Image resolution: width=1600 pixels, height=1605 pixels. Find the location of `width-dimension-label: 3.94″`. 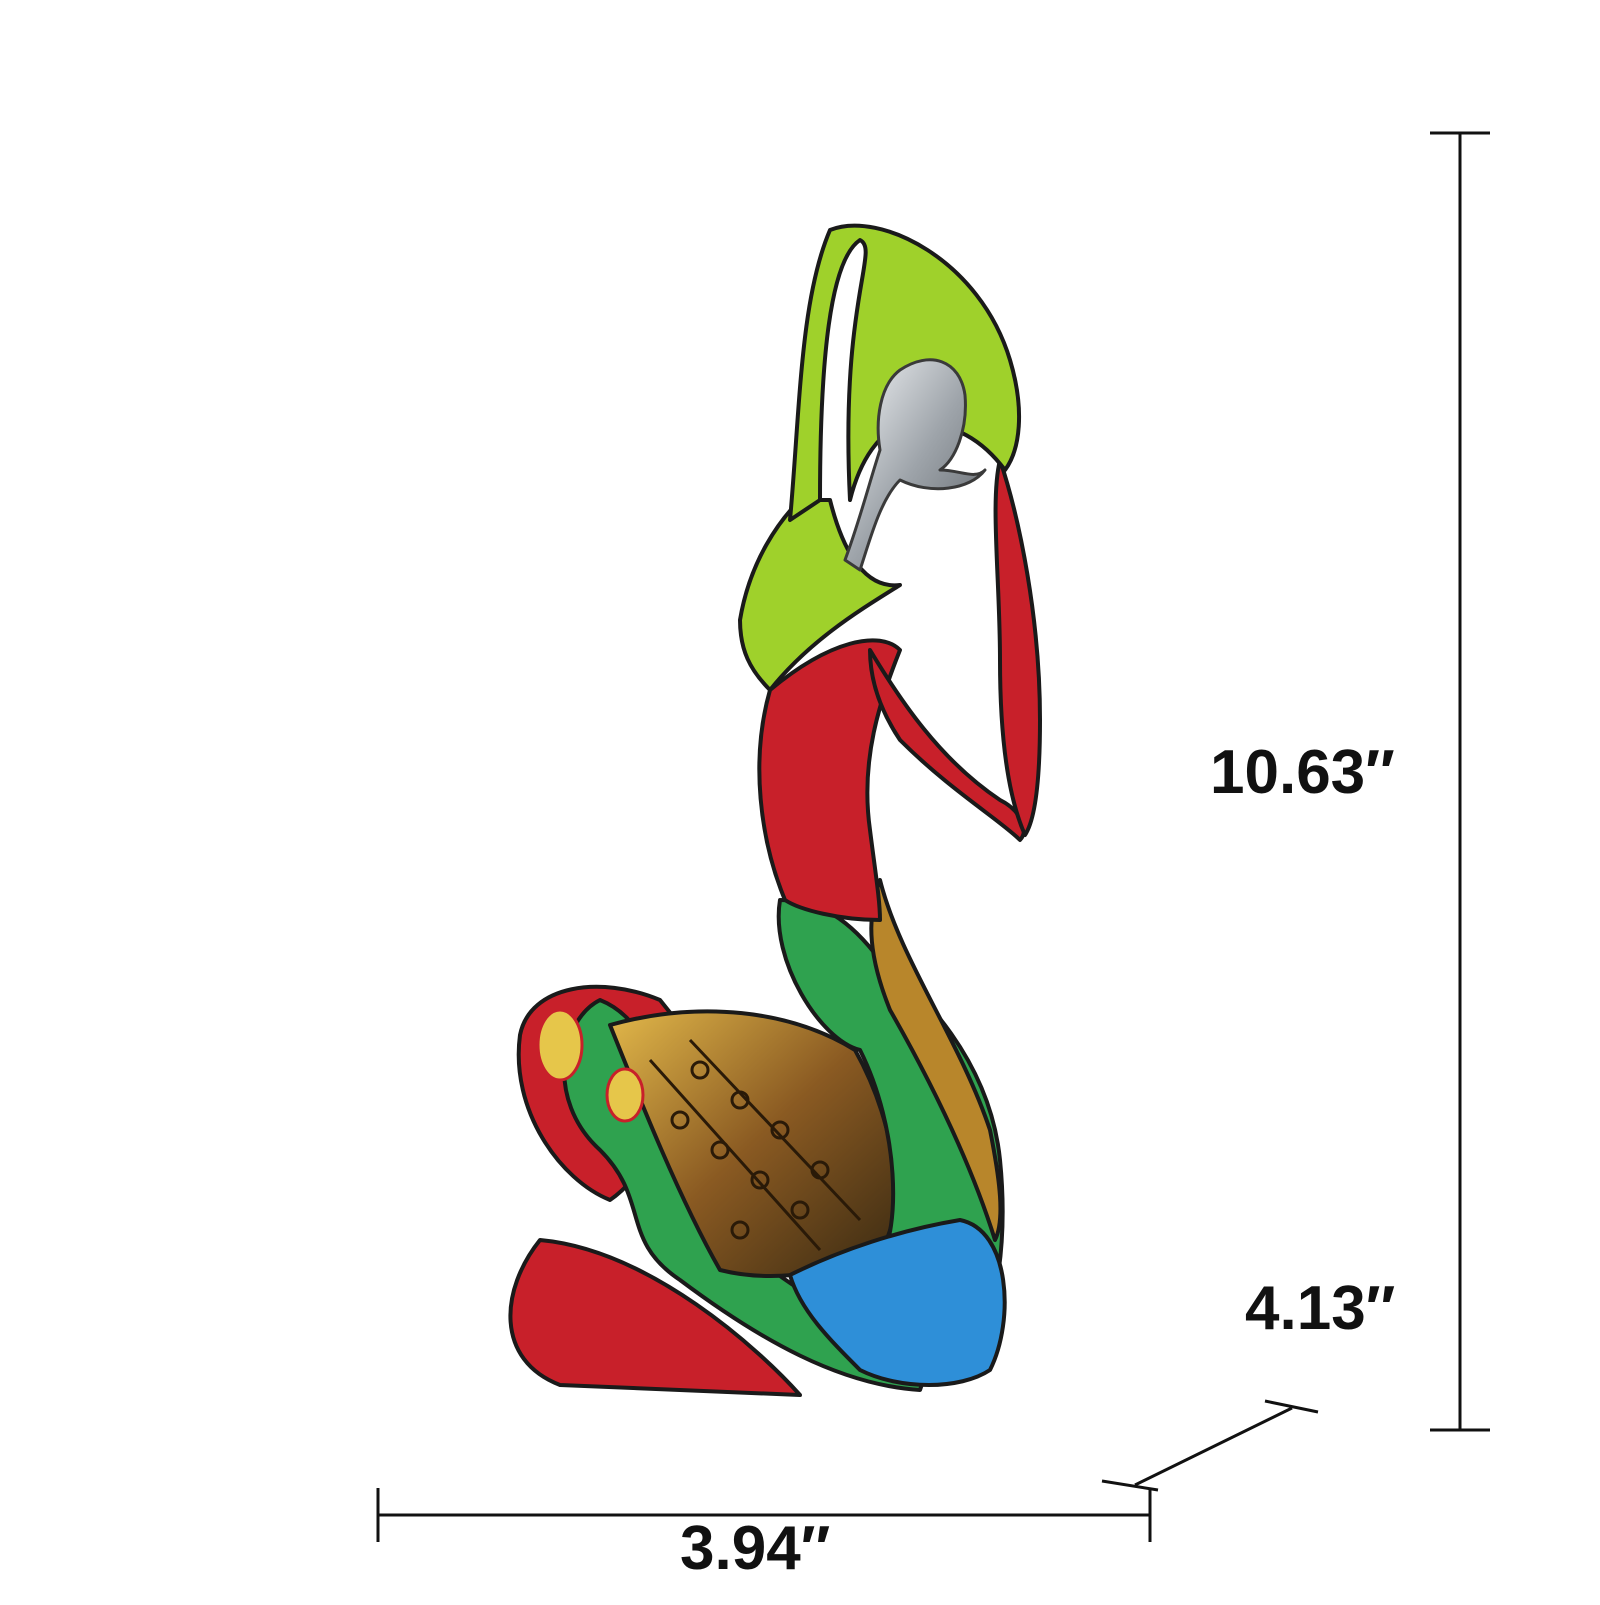

width-dimension-label: 3.94″ is located at coordinates (755, 1548).